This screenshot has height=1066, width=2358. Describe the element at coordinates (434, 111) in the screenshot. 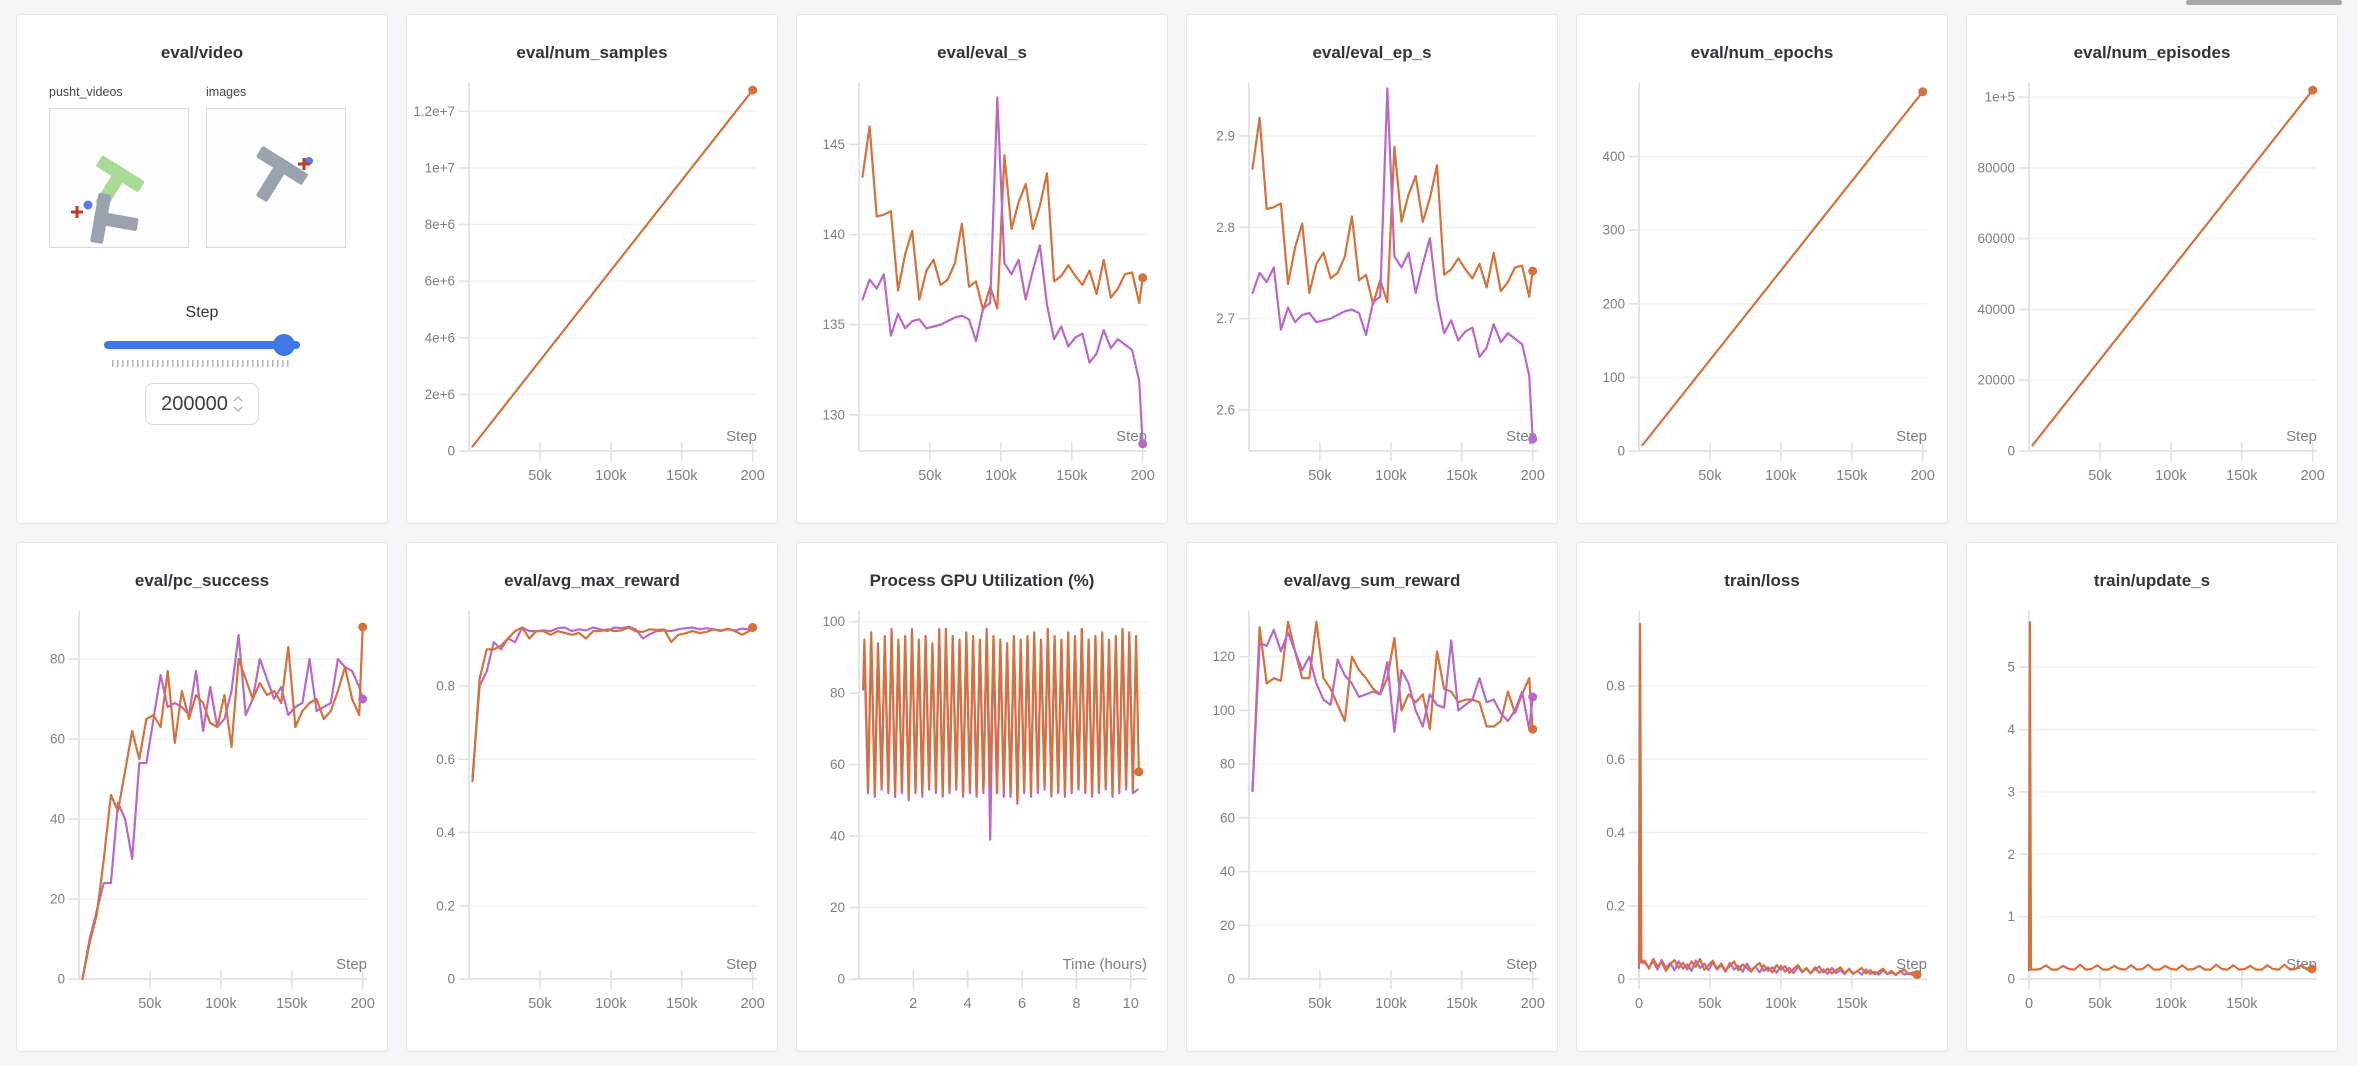

I see `y-tick-label: 1.2e+7` at that location.